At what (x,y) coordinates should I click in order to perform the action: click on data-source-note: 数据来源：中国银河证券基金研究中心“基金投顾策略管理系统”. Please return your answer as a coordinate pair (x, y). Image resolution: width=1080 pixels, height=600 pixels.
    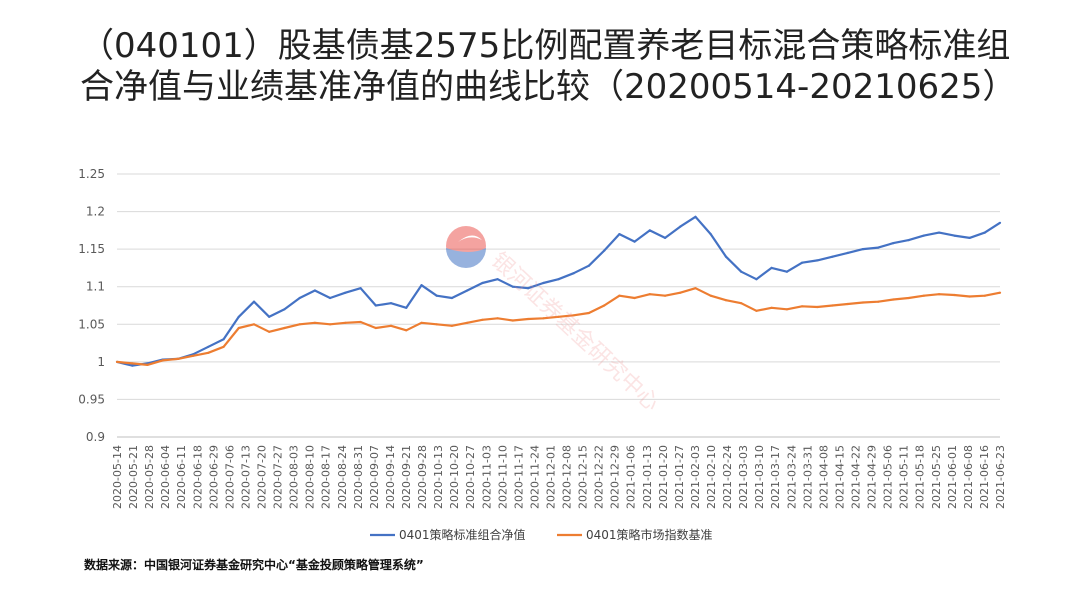
    Looking at the image, I should click on (254, 565).